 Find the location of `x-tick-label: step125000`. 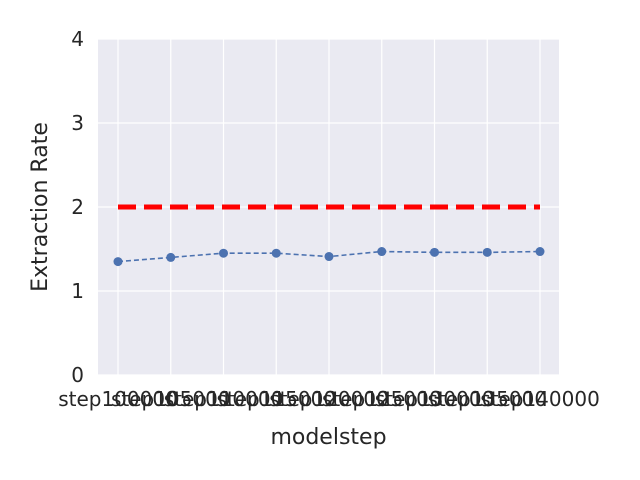

x-tick-label: step125000 is located at coordinates (382, 399).